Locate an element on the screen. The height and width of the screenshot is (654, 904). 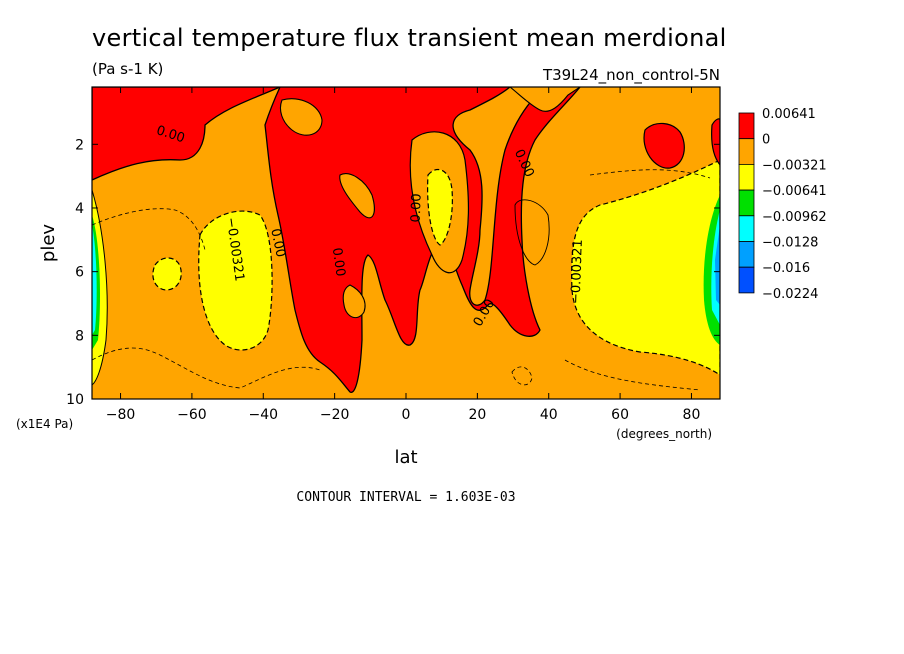
field-red-northeast-edge is located at coordinates (715, 142).